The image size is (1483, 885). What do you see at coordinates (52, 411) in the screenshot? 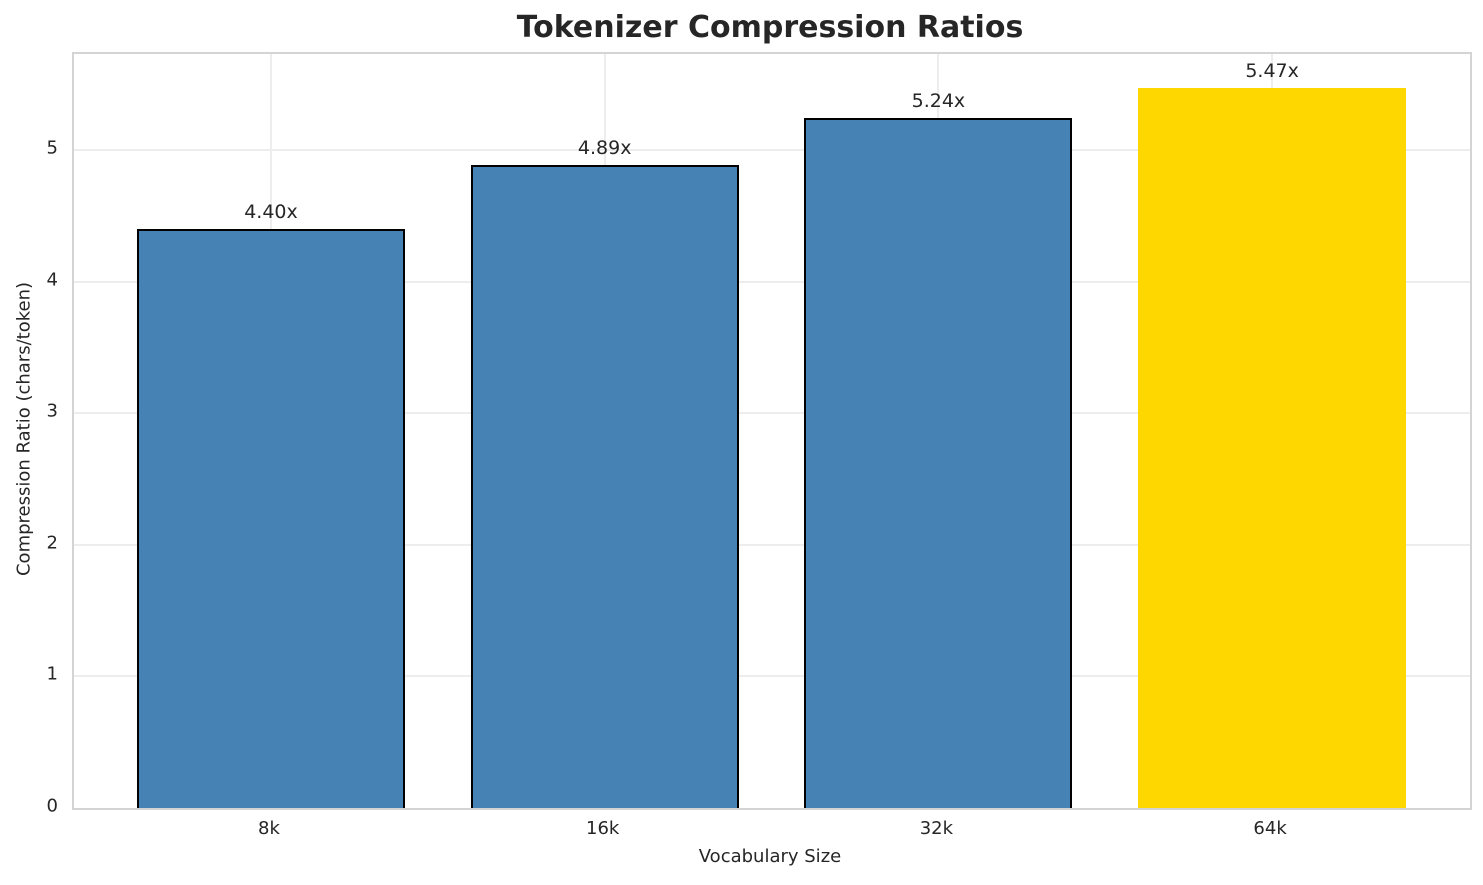
I see `y-tick-label-3: 3` at bounding box center [52, 411].